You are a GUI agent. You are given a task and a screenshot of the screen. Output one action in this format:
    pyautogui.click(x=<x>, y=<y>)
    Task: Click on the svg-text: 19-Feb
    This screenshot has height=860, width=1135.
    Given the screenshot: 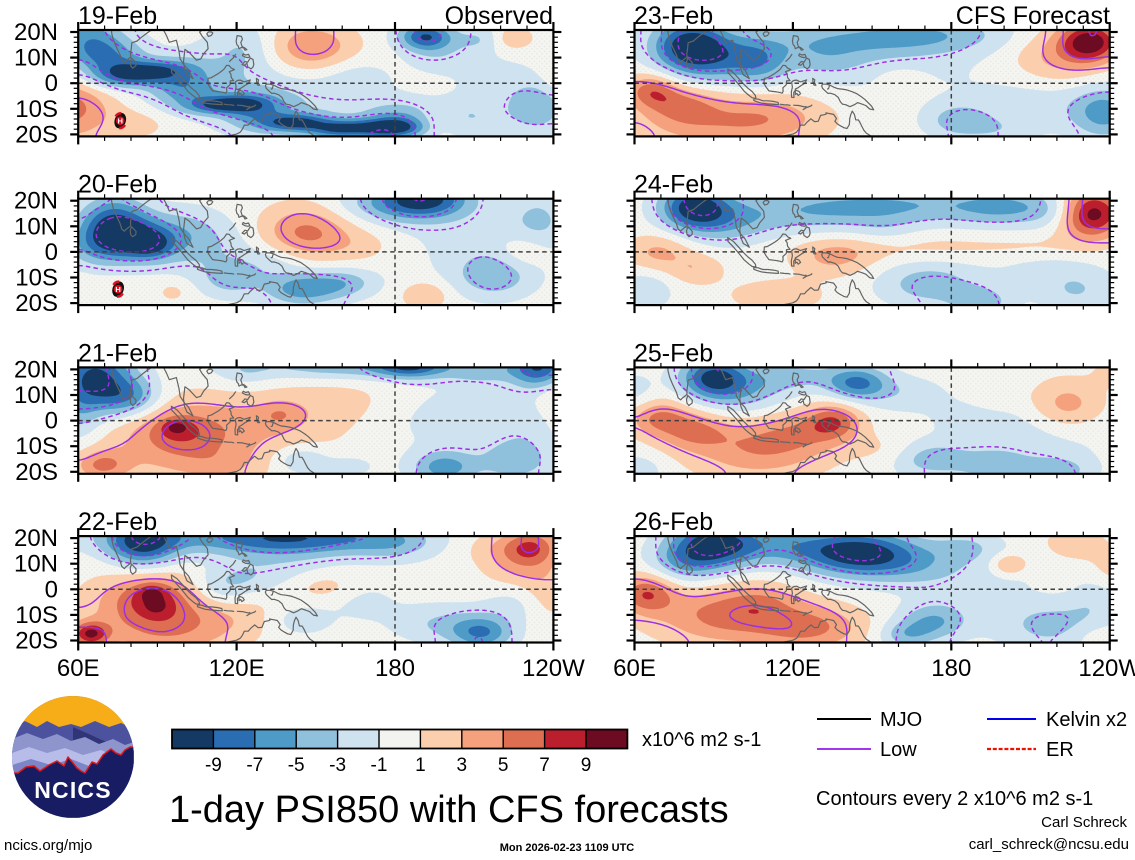 What is the action you would take?
    pyautogui.click(x=117, y=16)
    